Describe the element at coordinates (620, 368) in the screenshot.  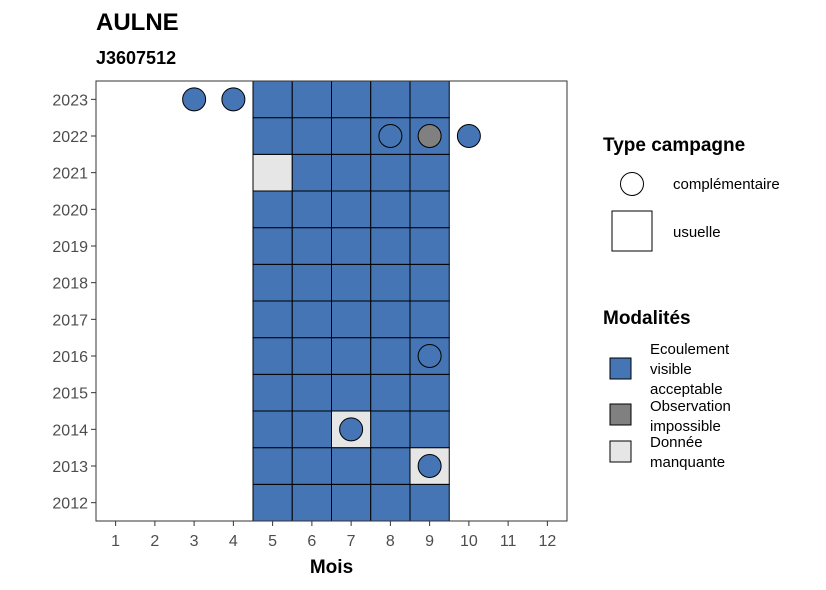
I see `legend-key-ecoulement` at that location.